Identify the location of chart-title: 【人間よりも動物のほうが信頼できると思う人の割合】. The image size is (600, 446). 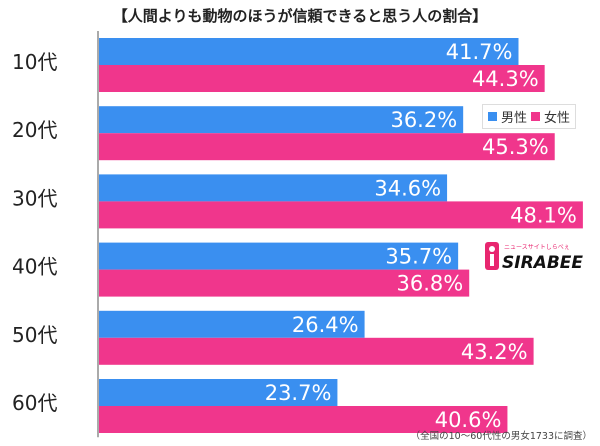
(300, 16).